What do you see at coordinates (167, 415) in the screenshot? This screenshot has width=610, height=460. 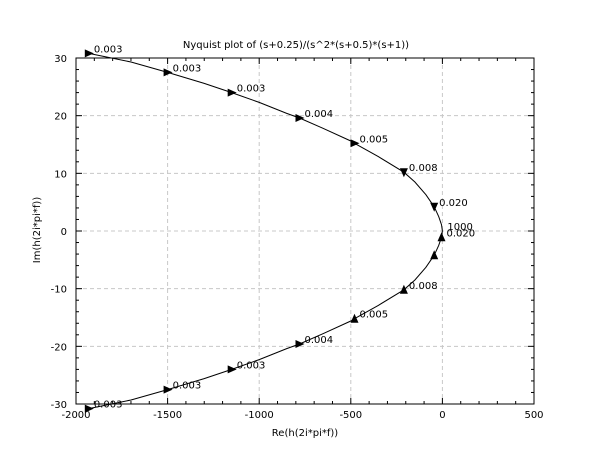 I see `x-tick-label: -1500` at bounding box center [167, 415].